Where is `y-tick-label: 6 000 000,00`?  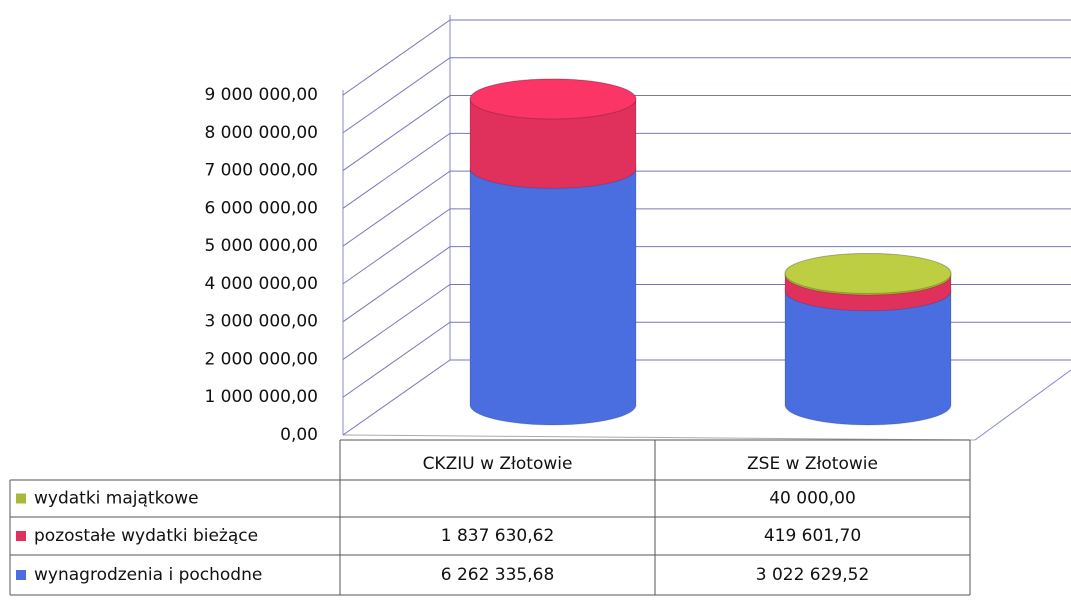 y-tick-label: 6 000 000,00 is located at coordinates (261, 208).